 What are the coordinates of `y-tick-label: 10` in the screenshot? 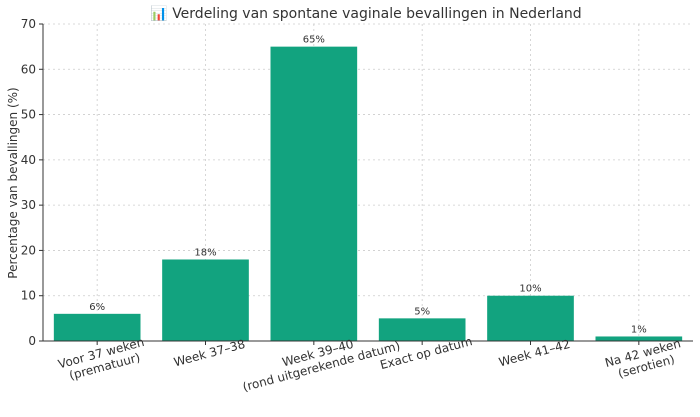 It's located at (28, 296).